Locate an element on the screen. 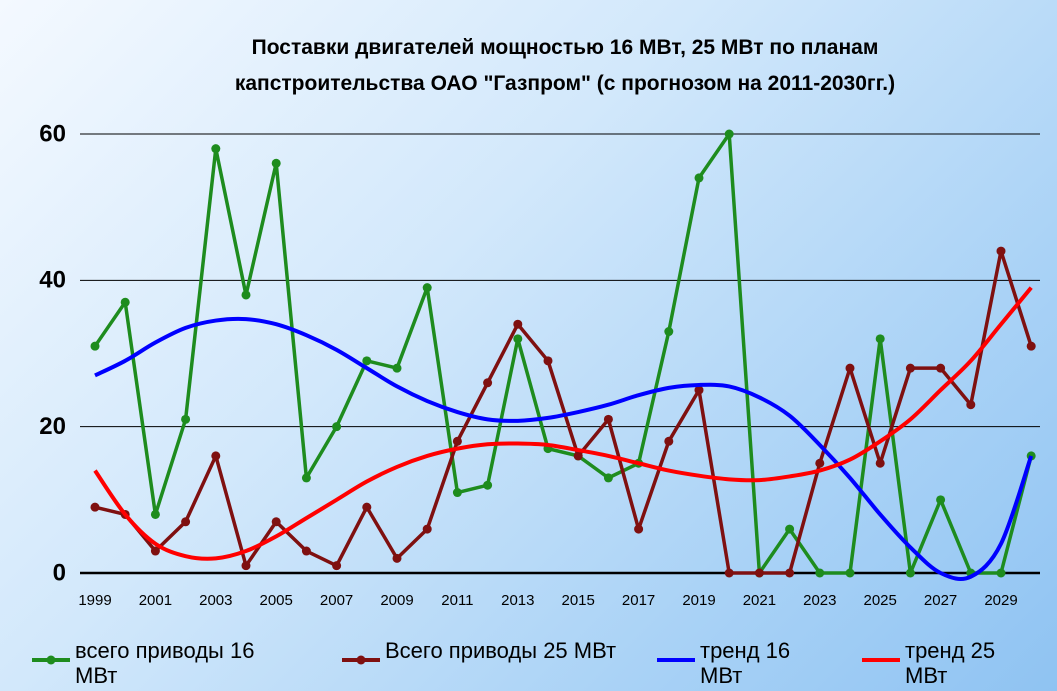  x-tick-label: 2009 is located at coordinates (396, 600).